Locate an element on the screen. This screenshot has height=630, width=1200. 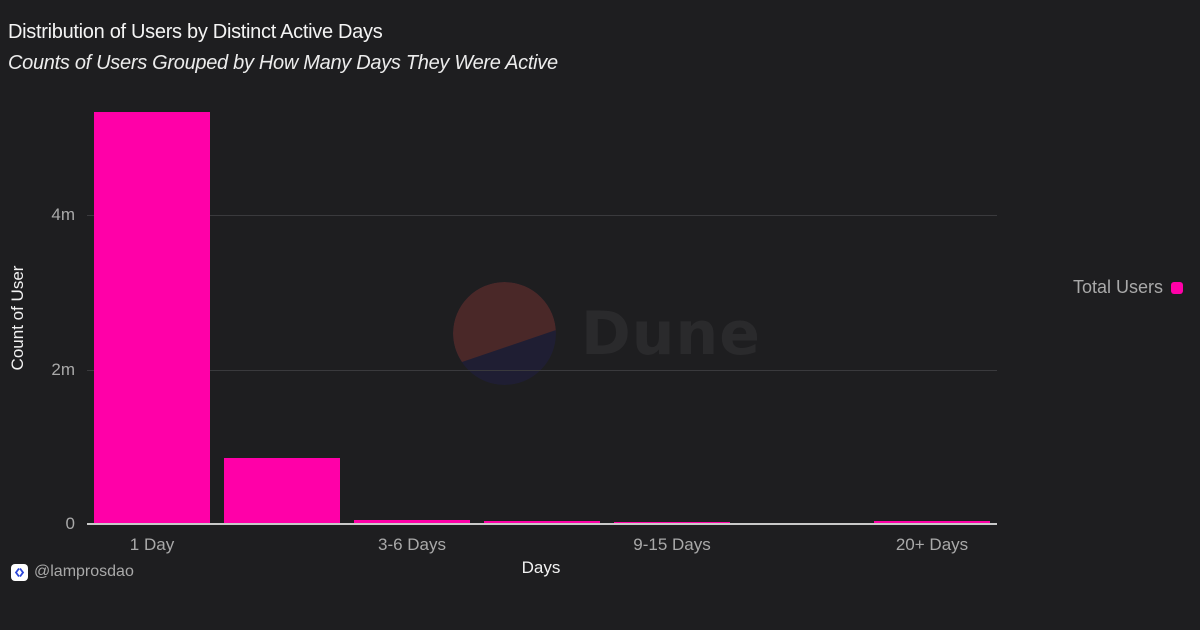
footer-attribution: @lamprosdao is located at coordinates (72, 572).